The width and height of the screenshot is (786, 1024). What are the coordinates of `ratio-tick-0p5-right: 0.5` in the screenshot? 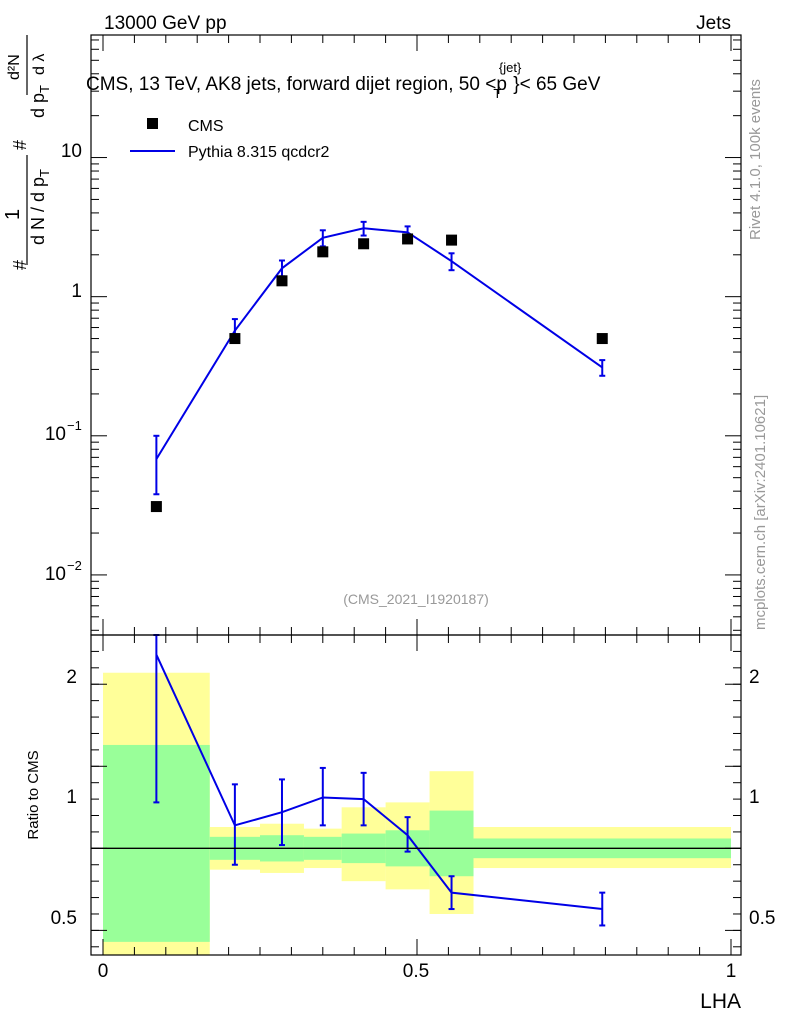 It's located at (762, 918).